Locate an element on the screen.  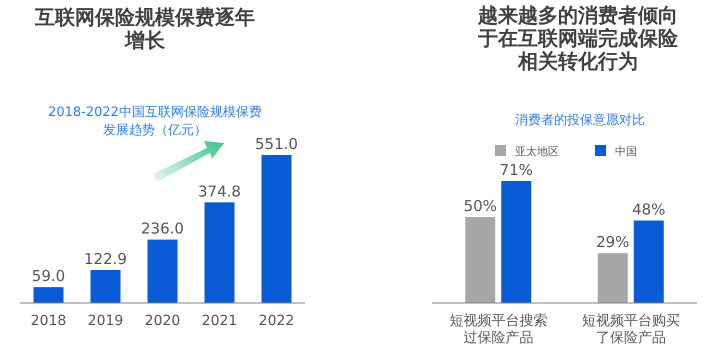
data-label: 50% is located at coordinates (480, 206).